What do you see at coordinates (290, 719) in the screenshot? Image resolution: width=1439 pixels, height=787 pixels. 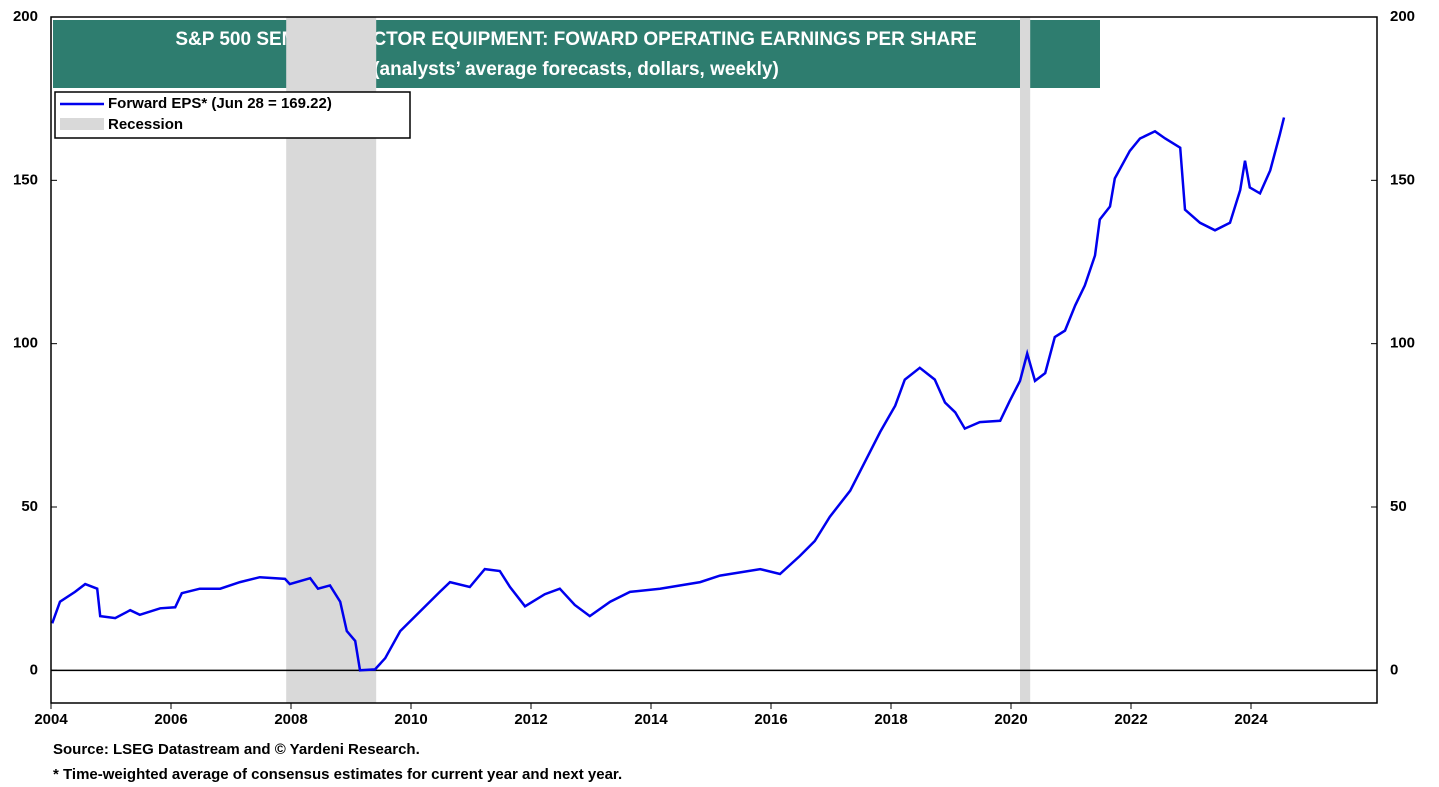 I see `x-tick-label: 2008` at bounding box center [290, 719].